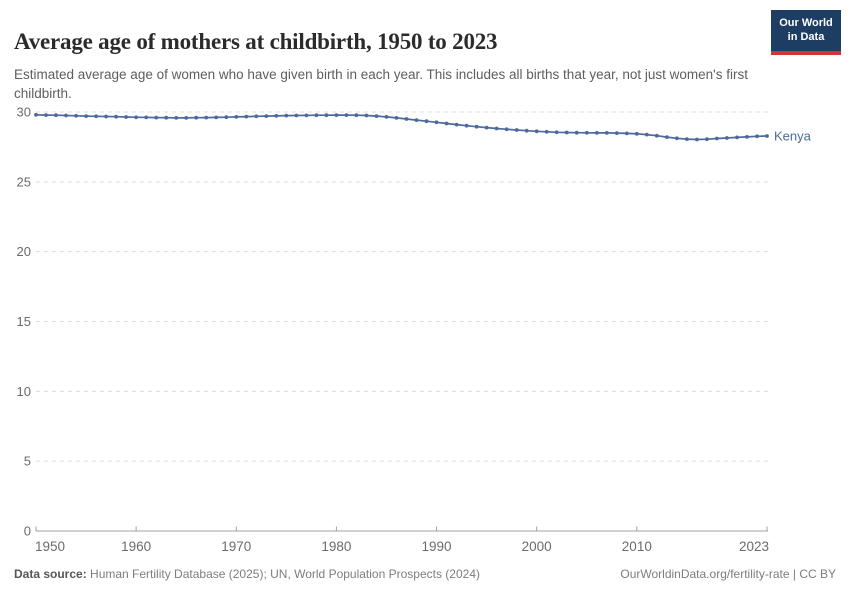  What do you see at coordinates (806, 23) in the screenshot?
I see `owid-logo-line1: Our World` at bounding box center [806, 23].